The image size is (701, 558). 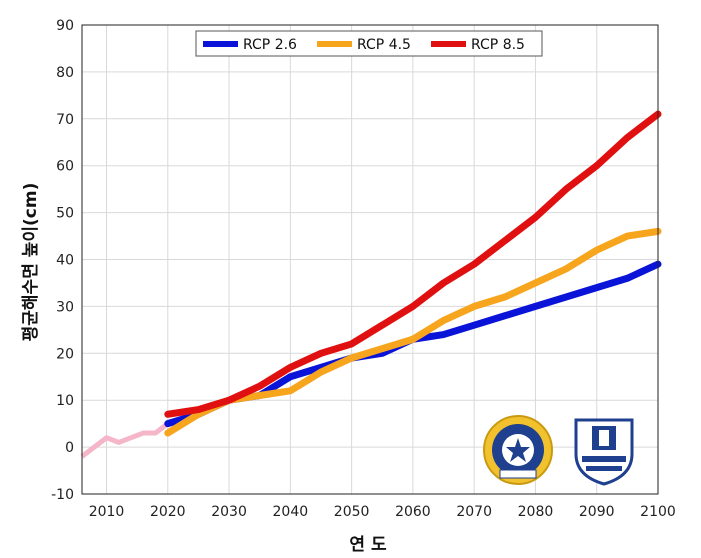 I want to click on legend-box, so click(x=369, y=43).